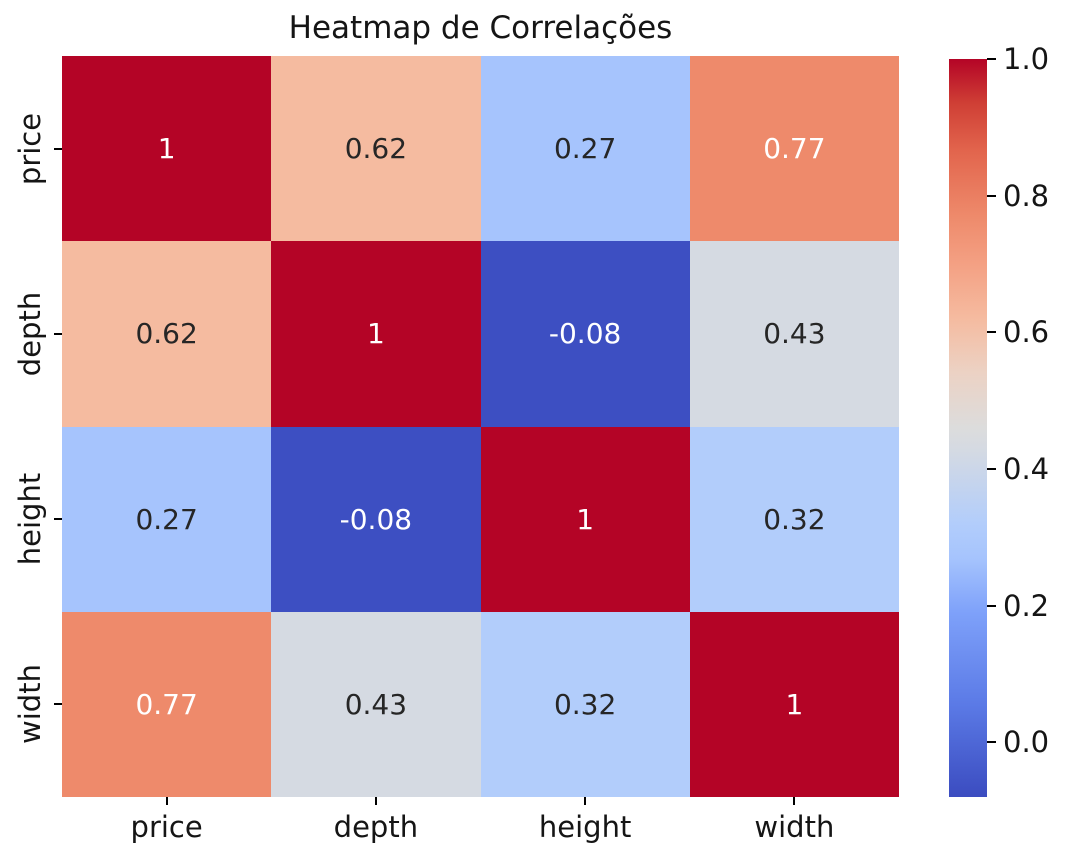 The height and width of the screenshot is (863, 1066). I want to click on colorbar-tick-label: 1.0, so click(1026, 59).